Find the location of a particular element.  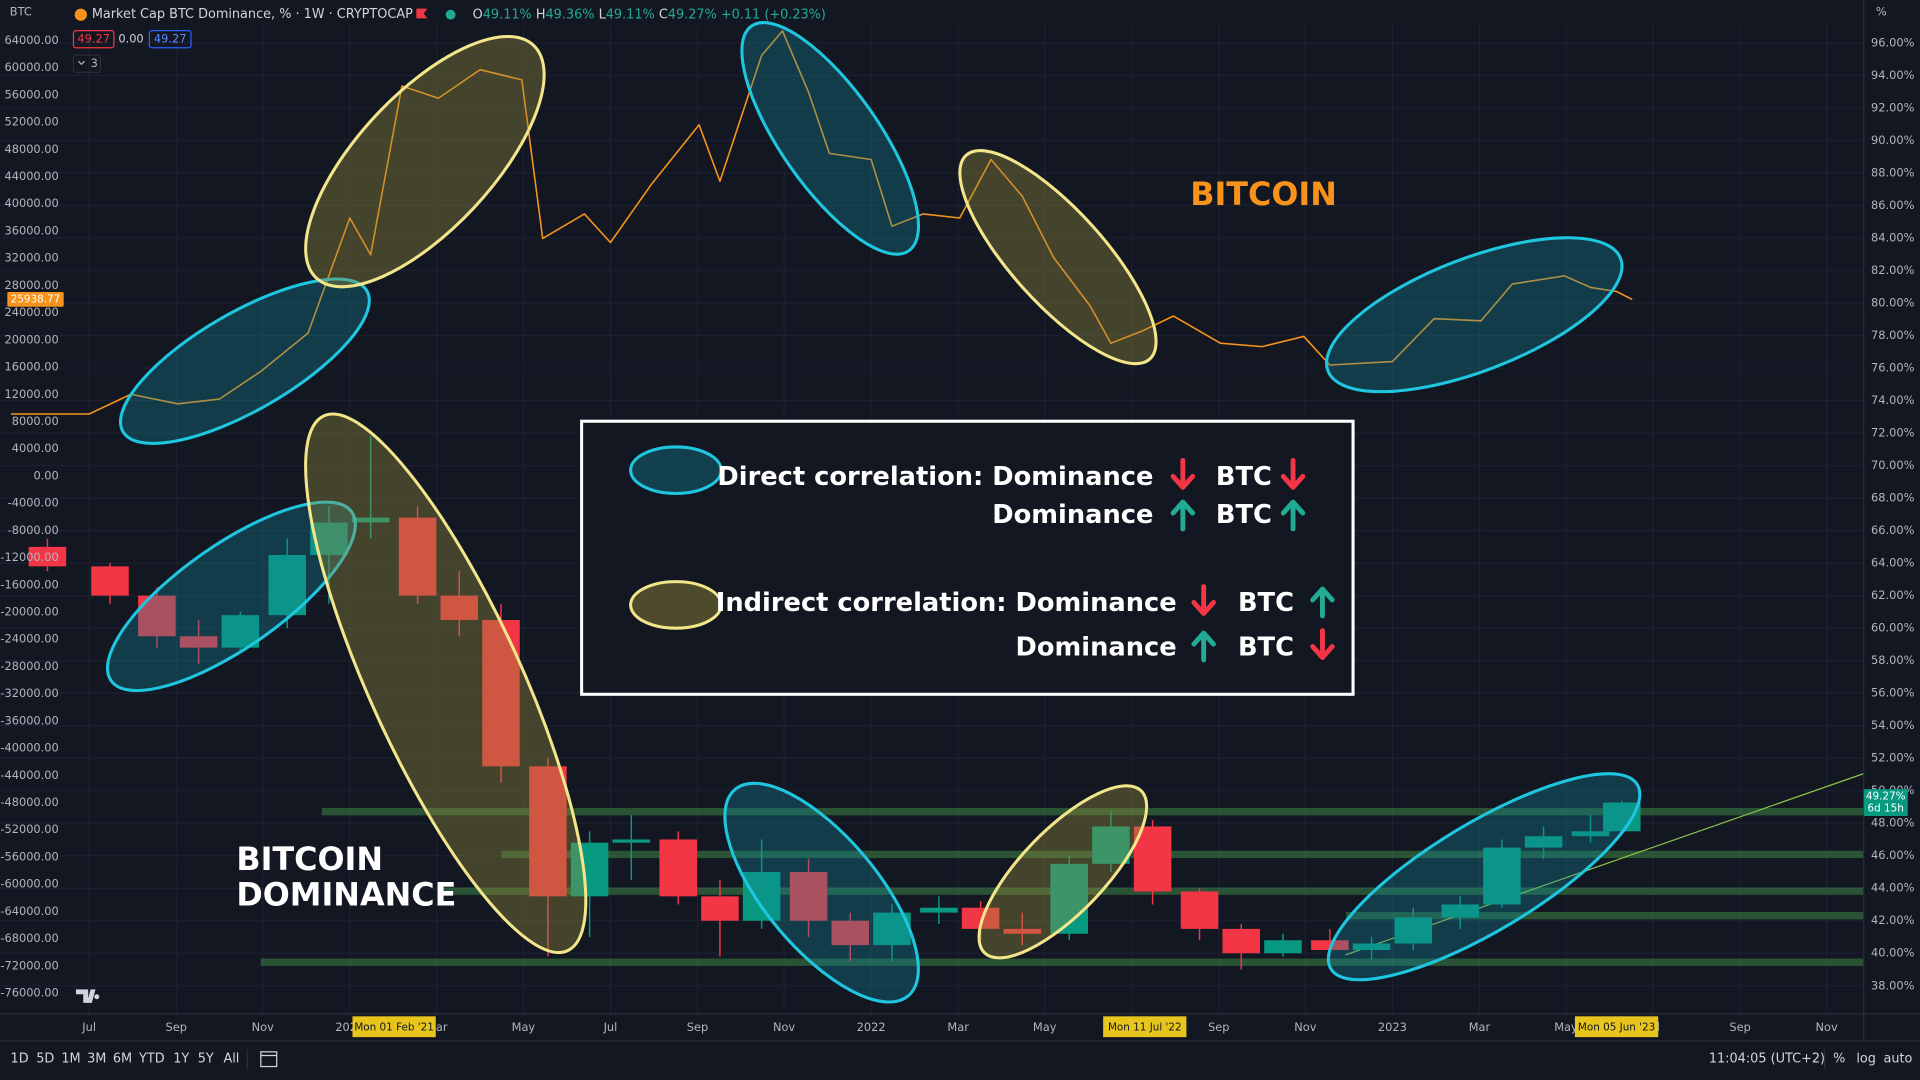

right-tick-label: 72.00% is located at coordinates (1893, 433).